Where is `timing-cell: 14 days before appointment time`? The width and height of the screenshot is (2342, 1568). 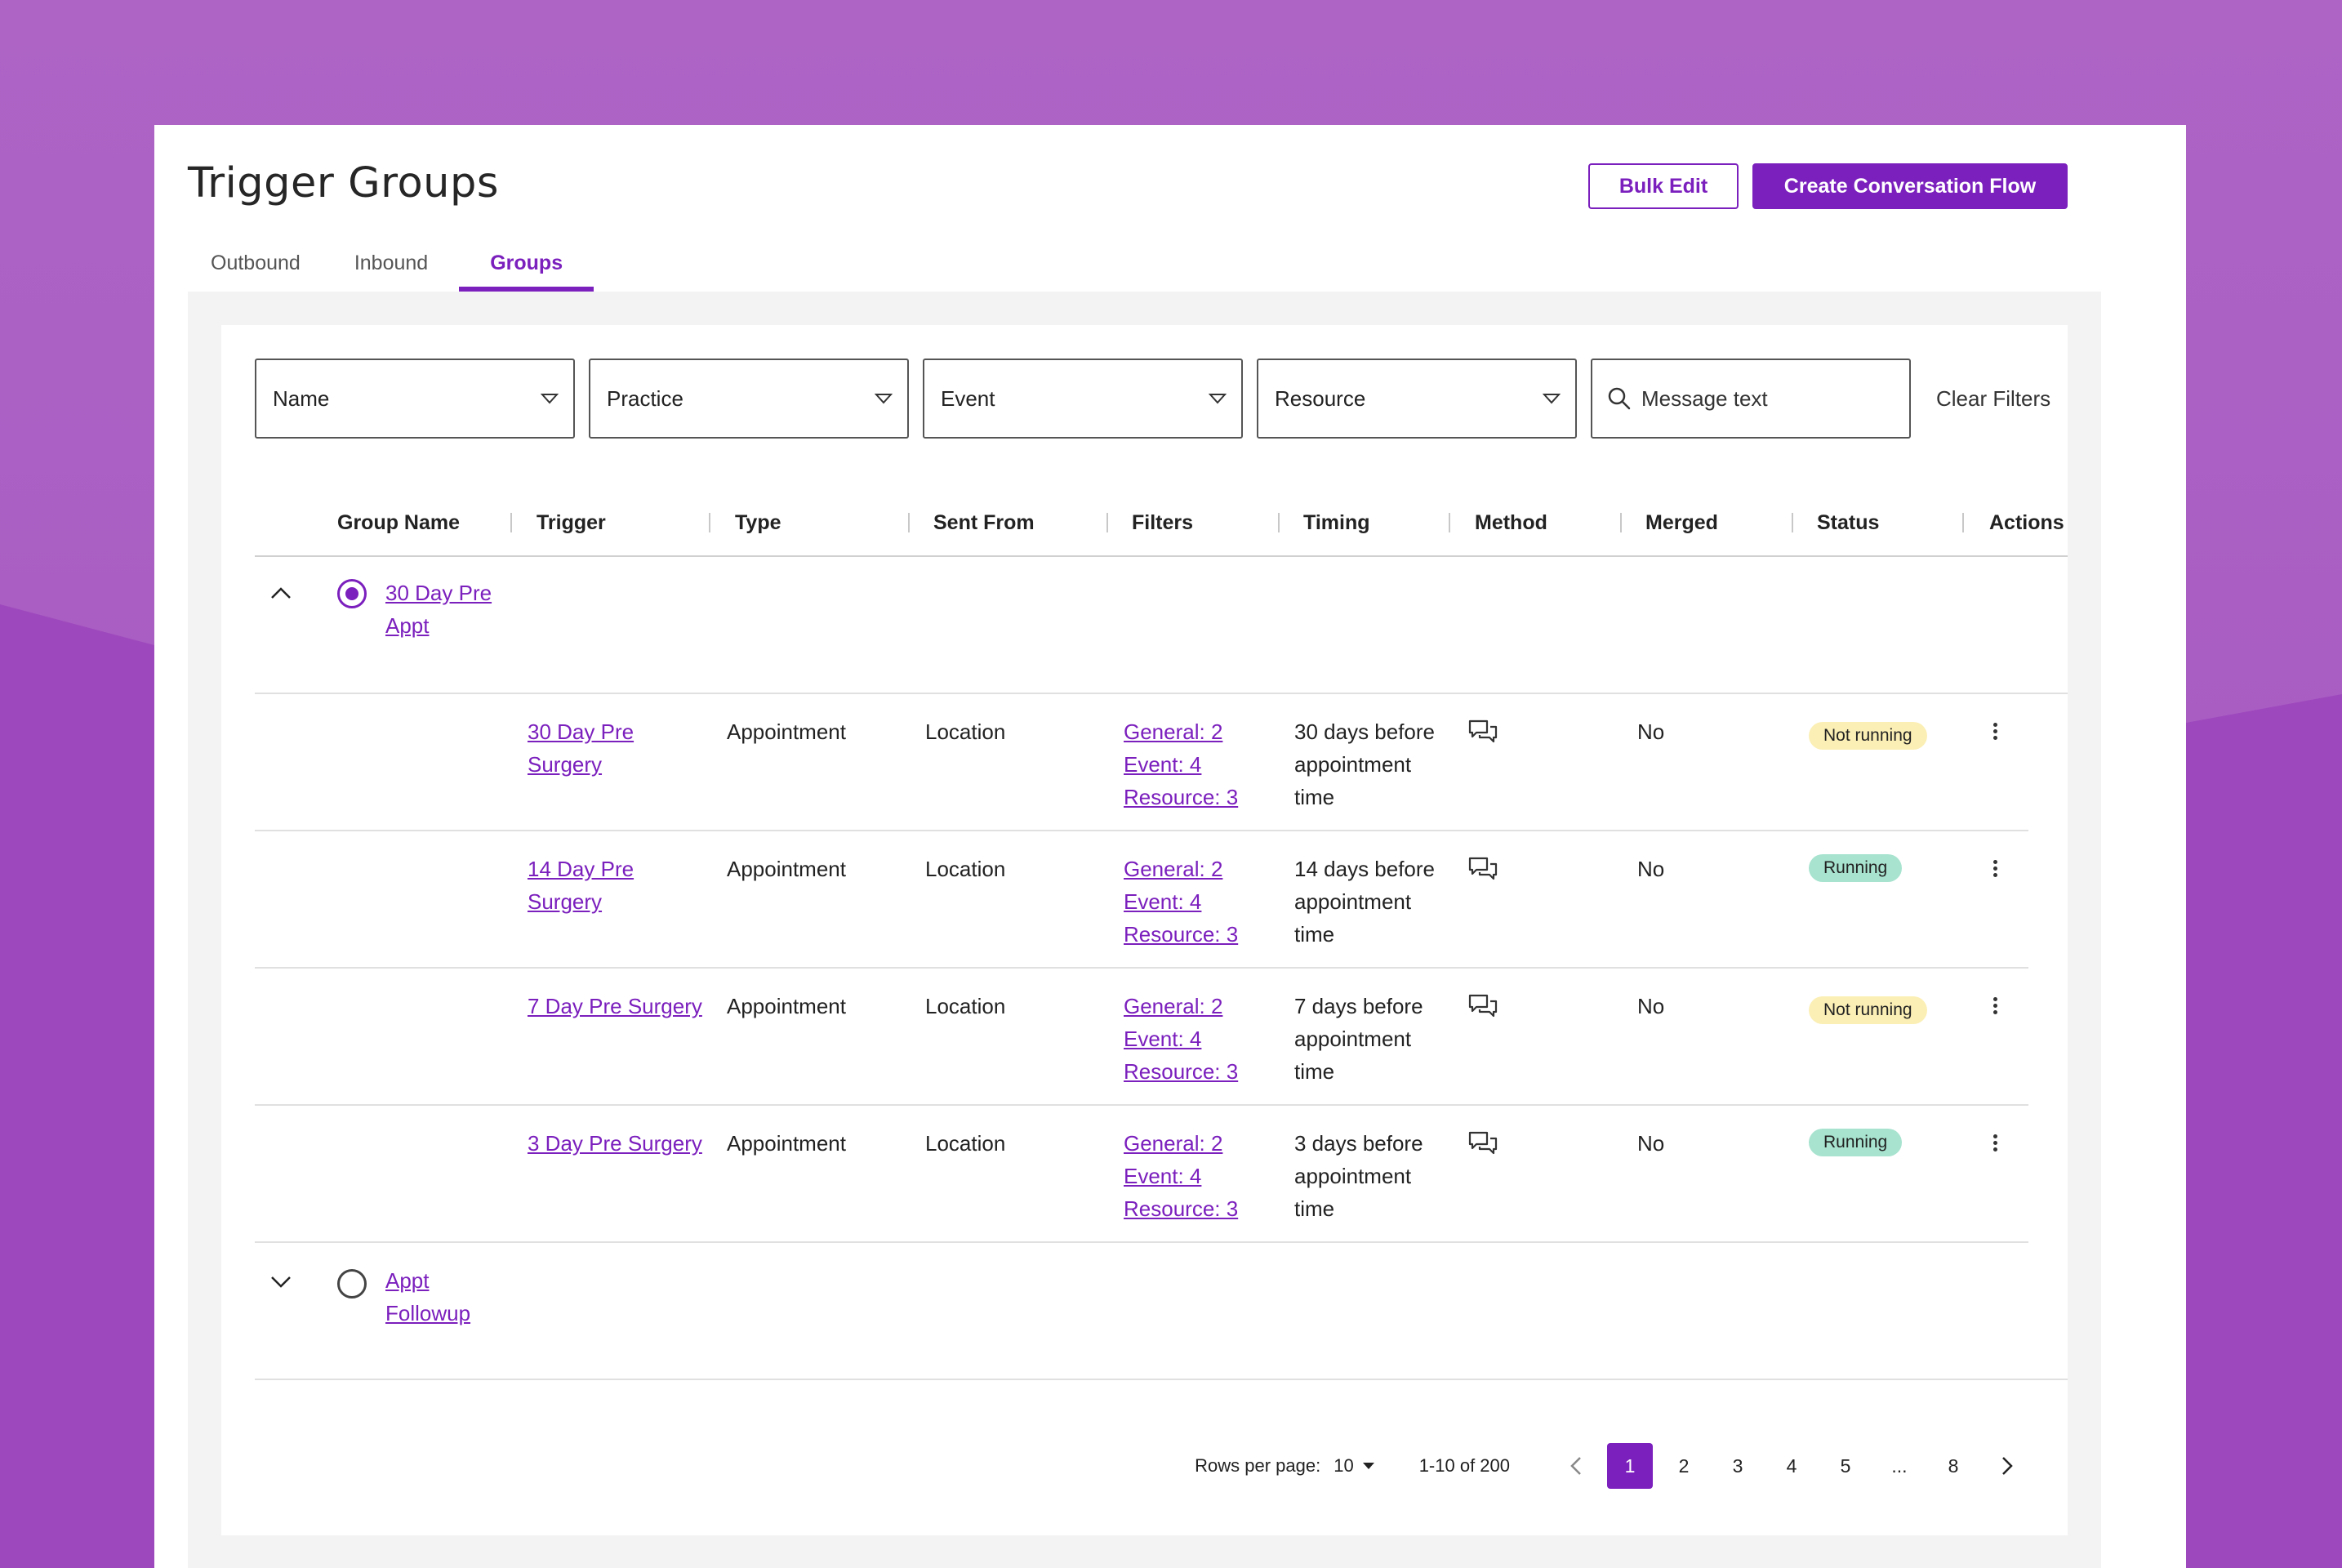 timing-cell: 14 days before appointment time is located at coordinates (1364, 902).